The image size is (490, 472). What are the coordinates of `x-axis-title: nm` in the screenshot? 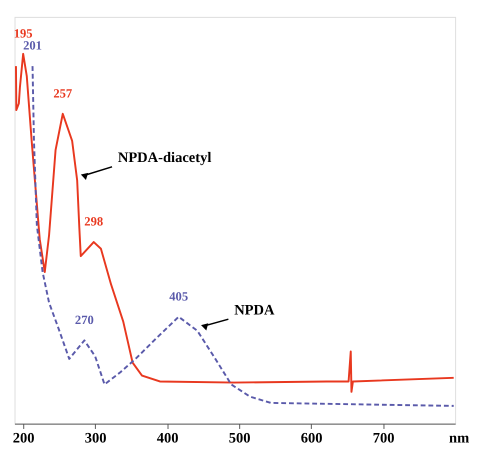 It's located at (459, 438).